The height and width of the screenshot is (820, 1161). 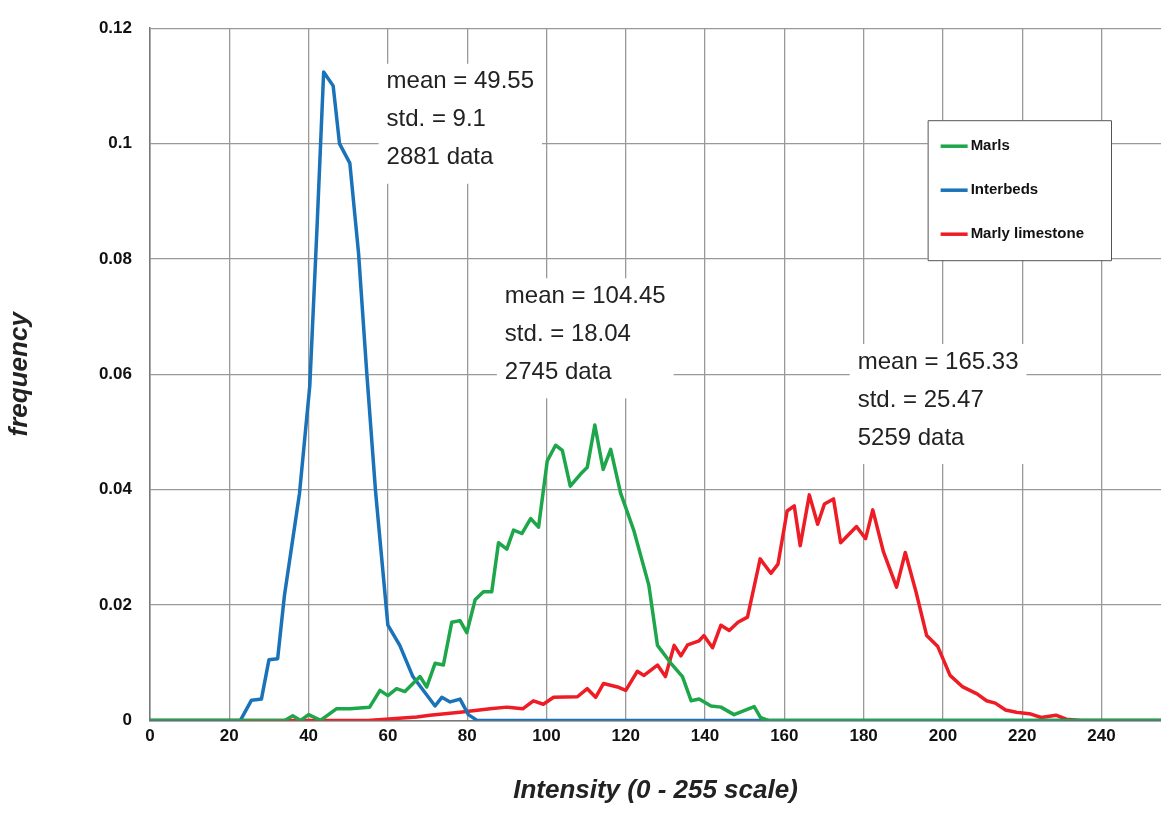 What do you see at coordinates (943, 736) in the screenshot?
I see `x-tick-label: 200` at bounding box center [943, 736].